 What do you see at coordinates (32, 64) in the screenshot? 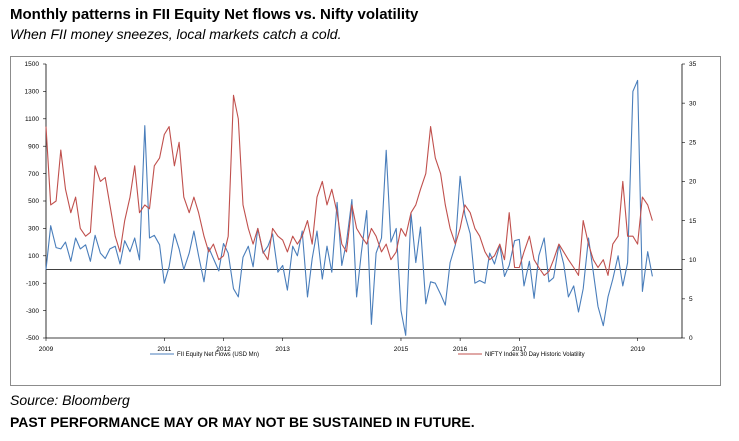
I see `left-tick-label: 1500` at bounding box center [32, 64].